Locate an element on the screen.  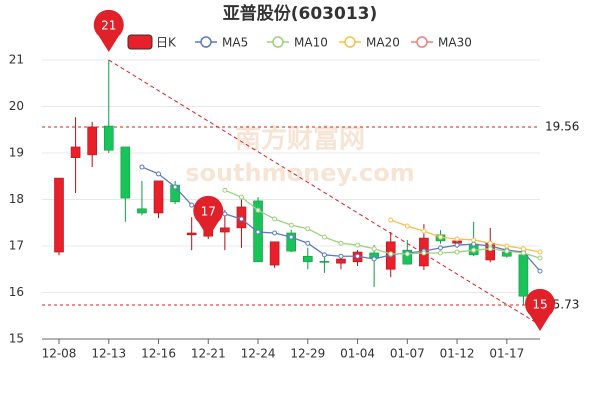
x-tick-label: 01-04 is located at coordinates (357, 354).